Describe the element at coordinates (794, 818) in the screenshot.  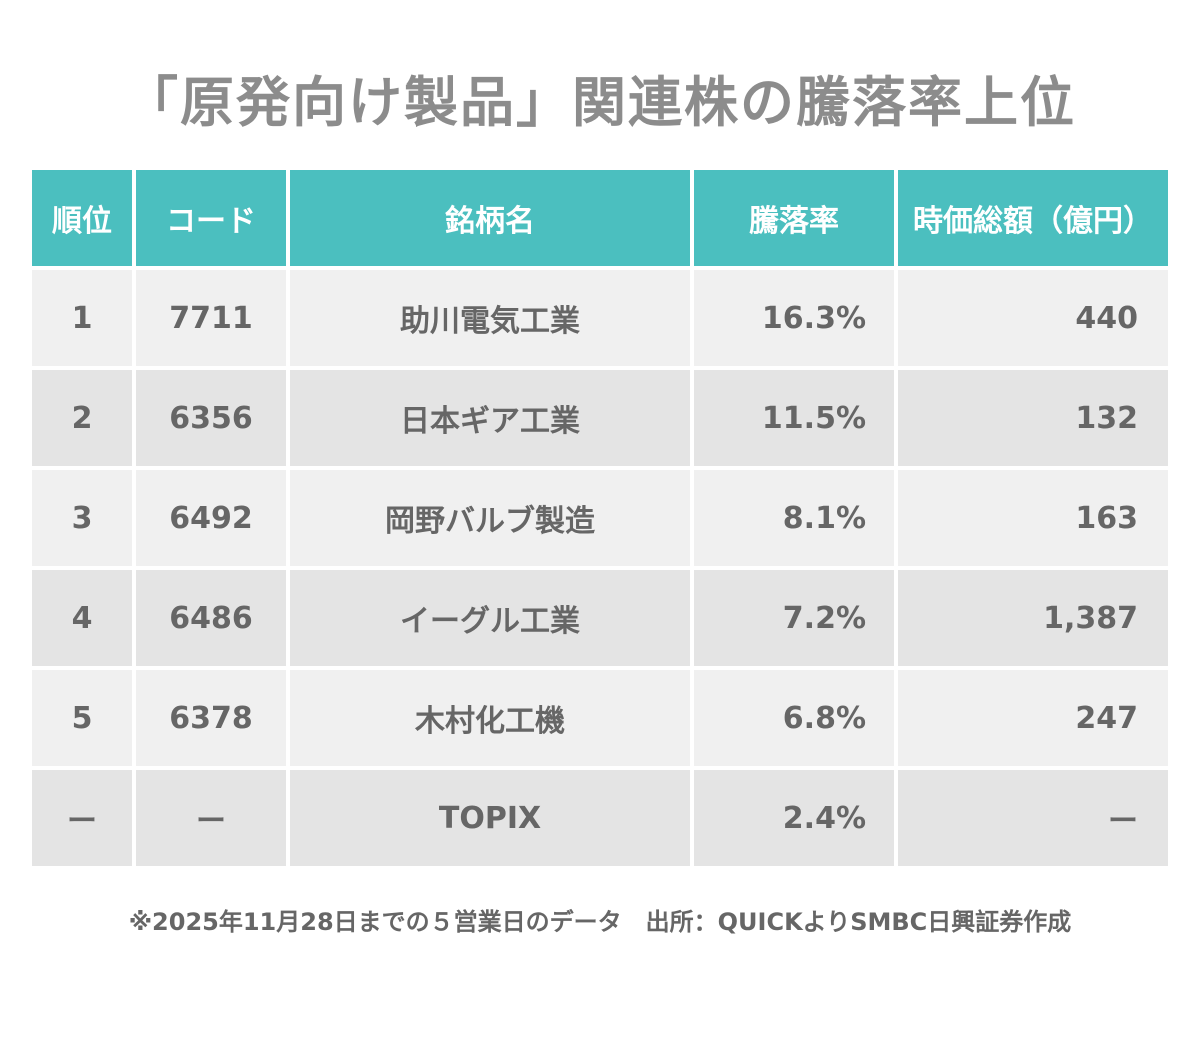
I see `rate-cell: 2.4%` at that location.